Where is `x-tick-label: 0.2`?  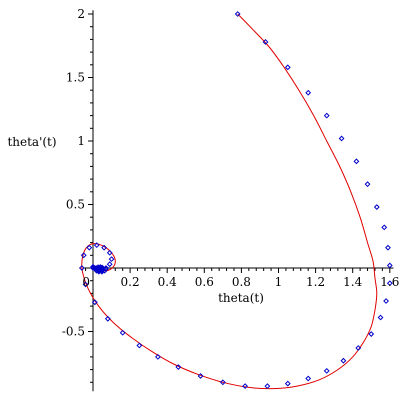
x-tick-label: 0.2 is located at coordinates (130, 282).